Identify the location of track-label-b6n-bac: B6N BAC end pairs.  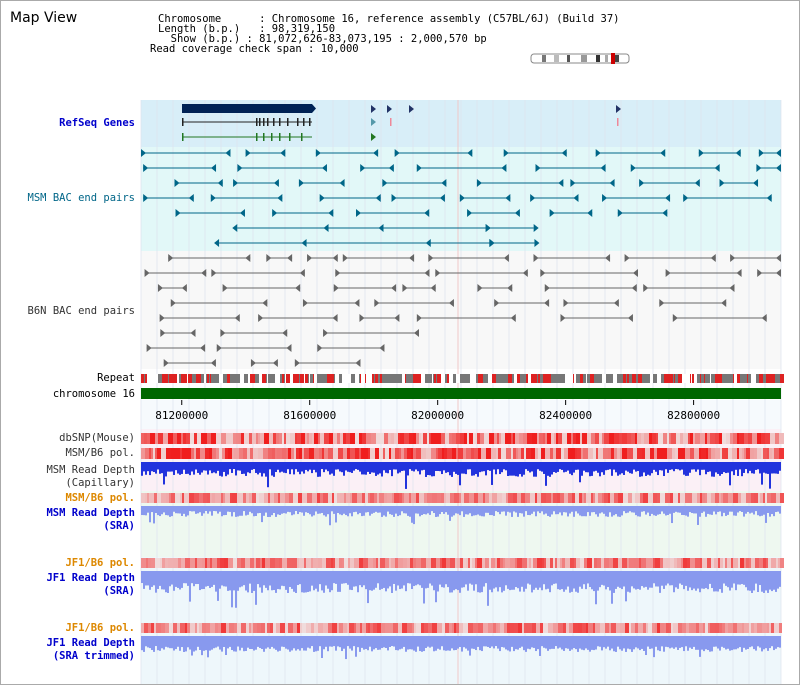
(81, 311).